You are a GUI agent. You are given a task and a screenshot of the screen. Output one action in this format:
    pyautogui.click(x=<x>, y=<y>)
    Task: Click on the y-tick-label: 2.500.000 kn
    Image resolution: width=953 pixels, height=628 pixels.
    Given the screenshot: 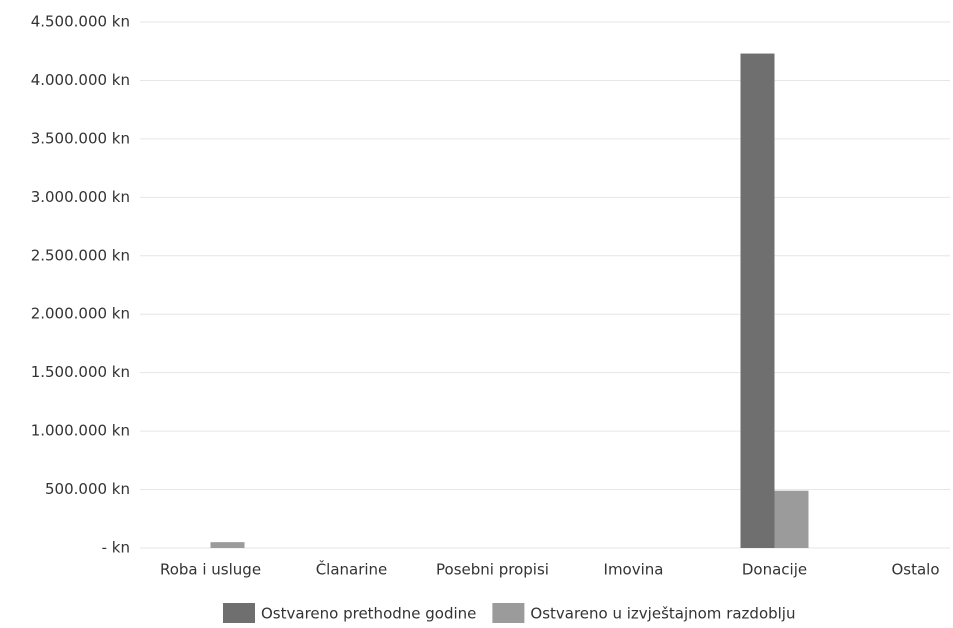 What is the action you would take?
    pyautogui.click(x=80, y=255)
    